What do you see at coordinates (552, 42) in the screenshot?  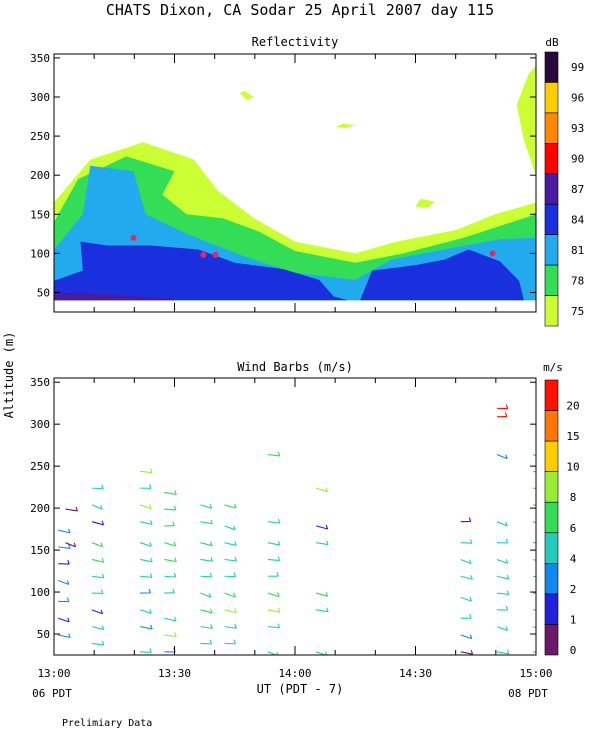 I see `reflectivity-colorbar-unit: dB` at bounding box center [552, 42].